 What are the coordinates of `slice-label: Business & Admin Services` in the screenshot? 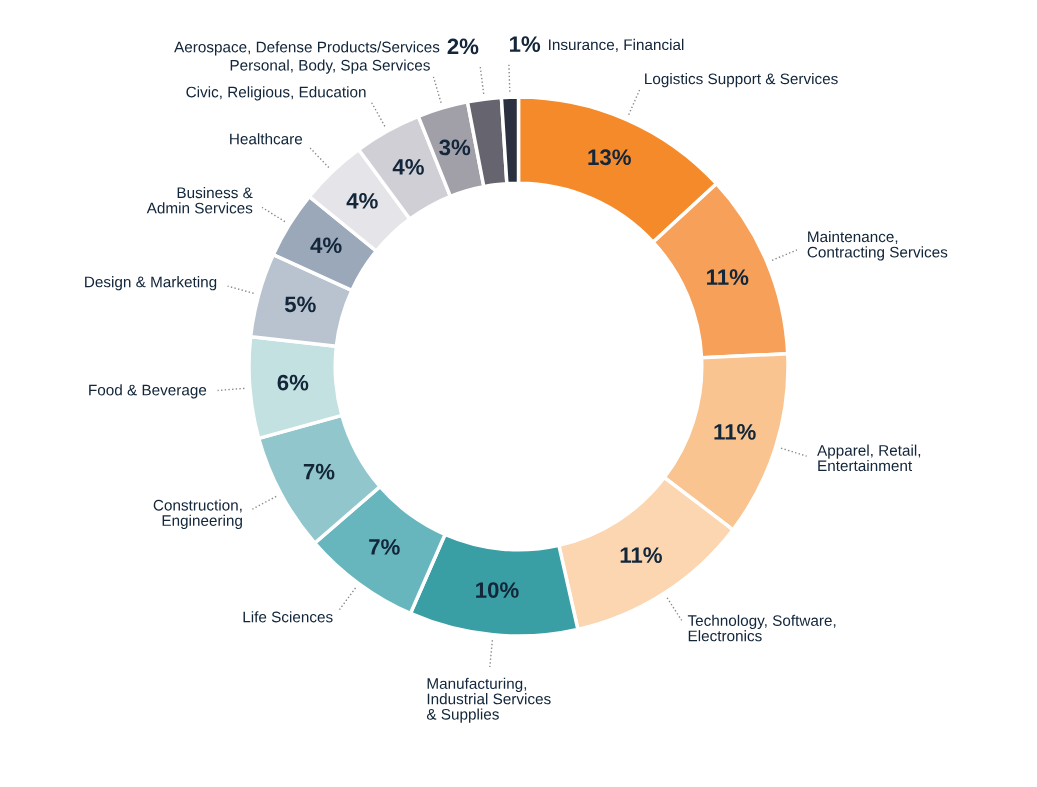 It's located at (199, 200).